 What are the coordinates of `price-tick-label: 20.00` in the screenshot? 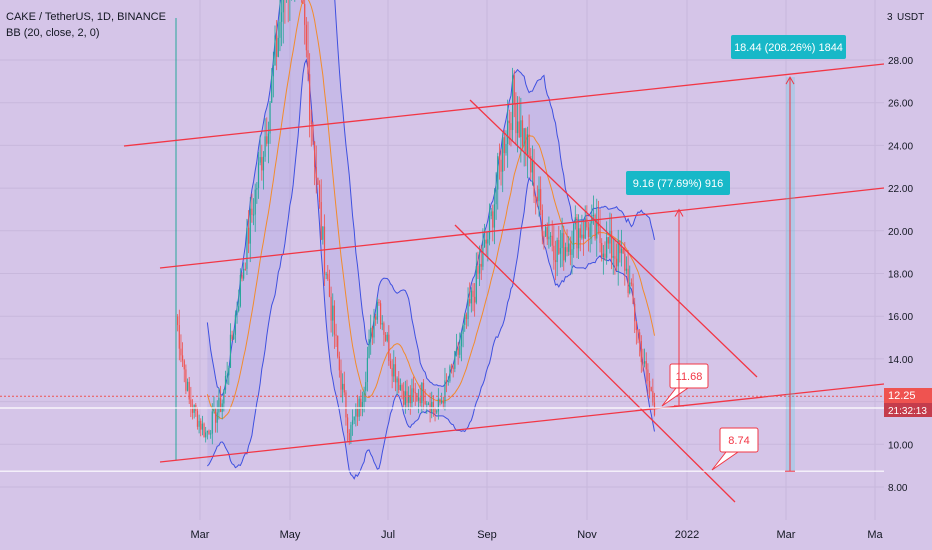 It's located at (900, 232).